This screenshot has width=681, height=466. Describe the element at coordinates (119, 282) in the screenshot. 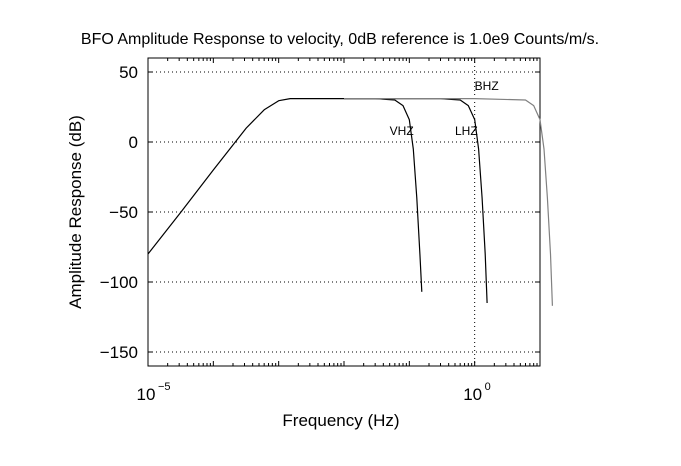

I see `y-tick-label: −100` at that location.